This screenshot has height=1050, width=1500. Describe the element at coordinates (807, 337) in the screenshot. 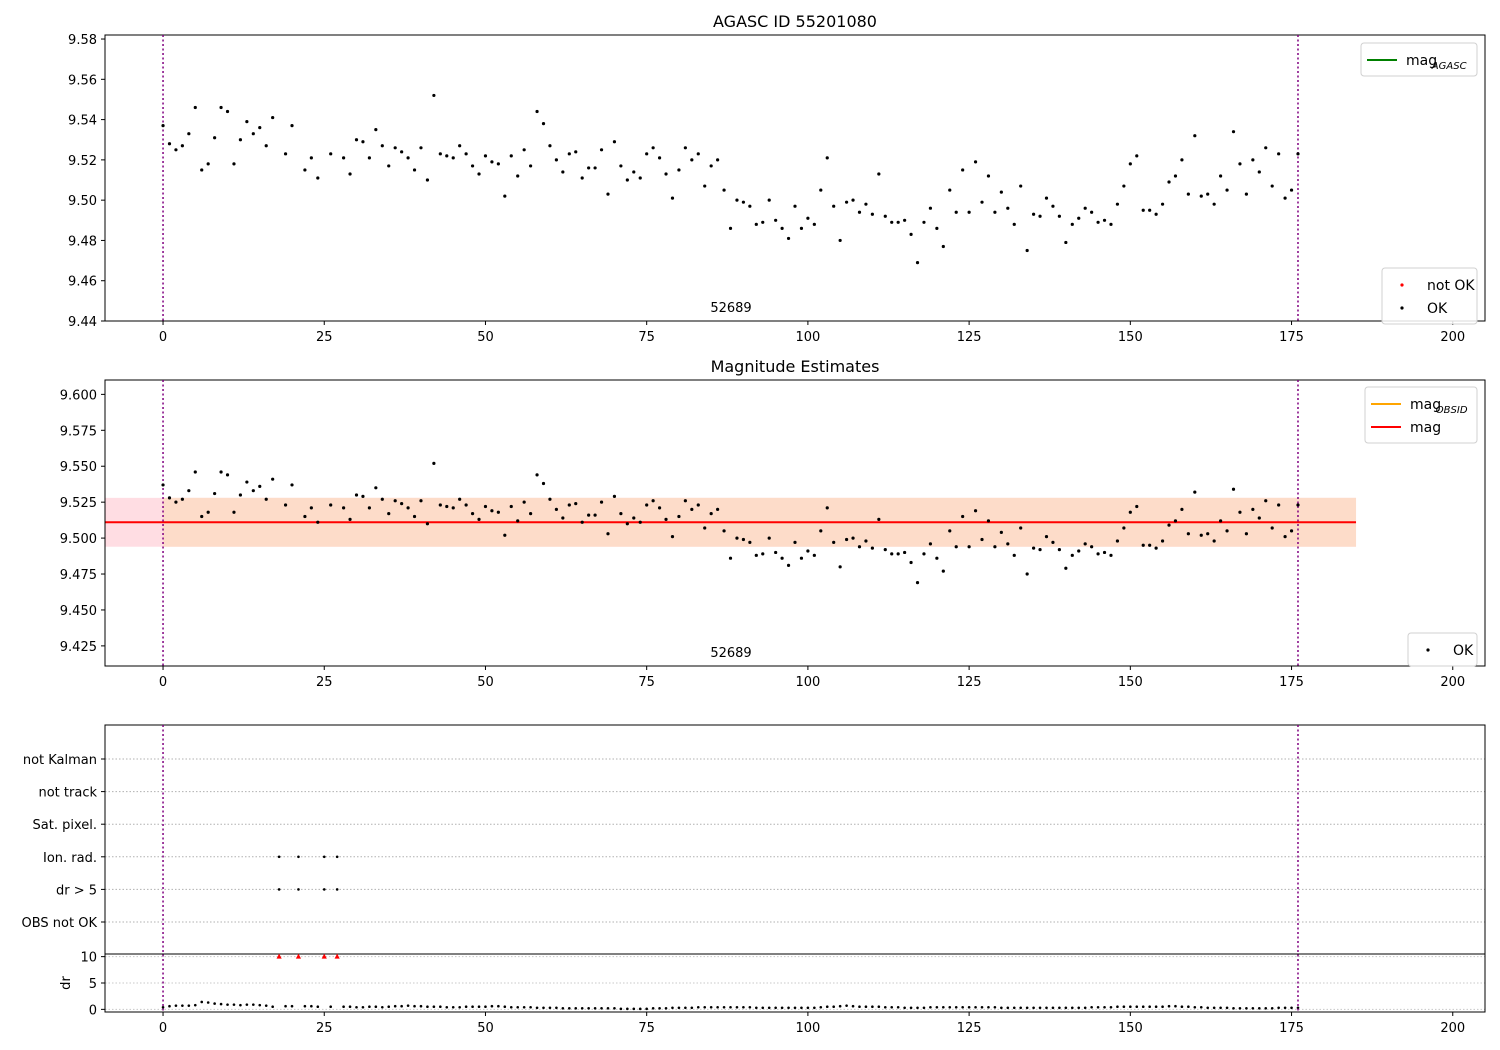

I see `x-tick-label: 100` at that location.